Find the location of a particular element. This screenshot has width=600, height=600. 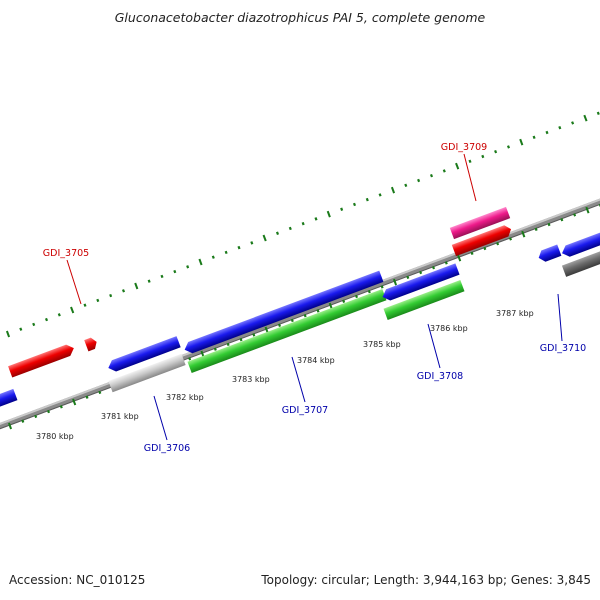

gene-feature-blue-gdi3706 is located at coordinates (143, 355).